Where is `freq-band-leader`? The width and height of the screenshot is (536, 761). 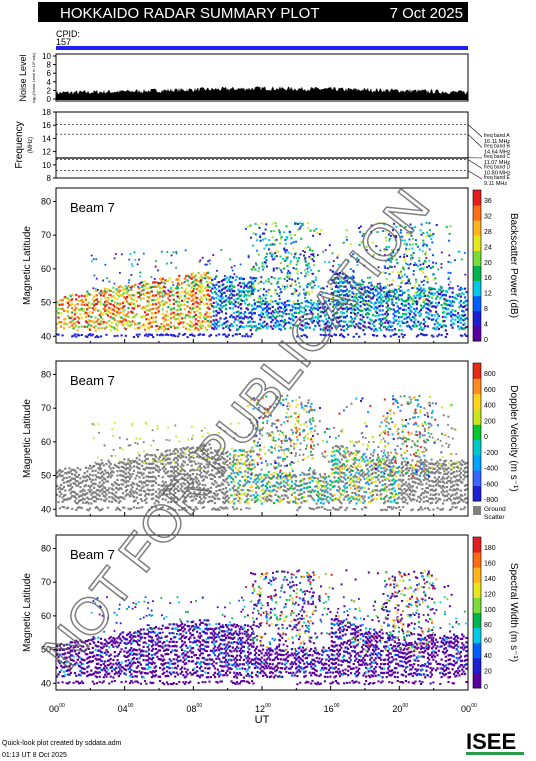
freq-band-leader is located at coordinates (475, 131).